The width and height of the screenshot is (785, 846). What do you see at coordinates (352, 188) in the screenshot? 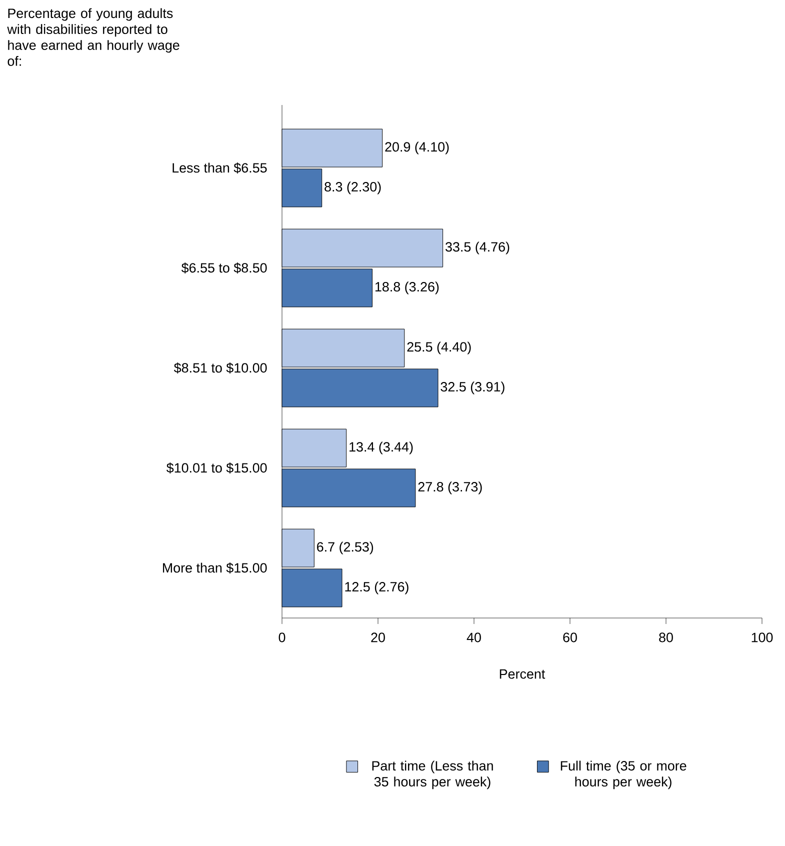
I see `data-label: 8.3 (2.30)` at bounding box center [352, 188].